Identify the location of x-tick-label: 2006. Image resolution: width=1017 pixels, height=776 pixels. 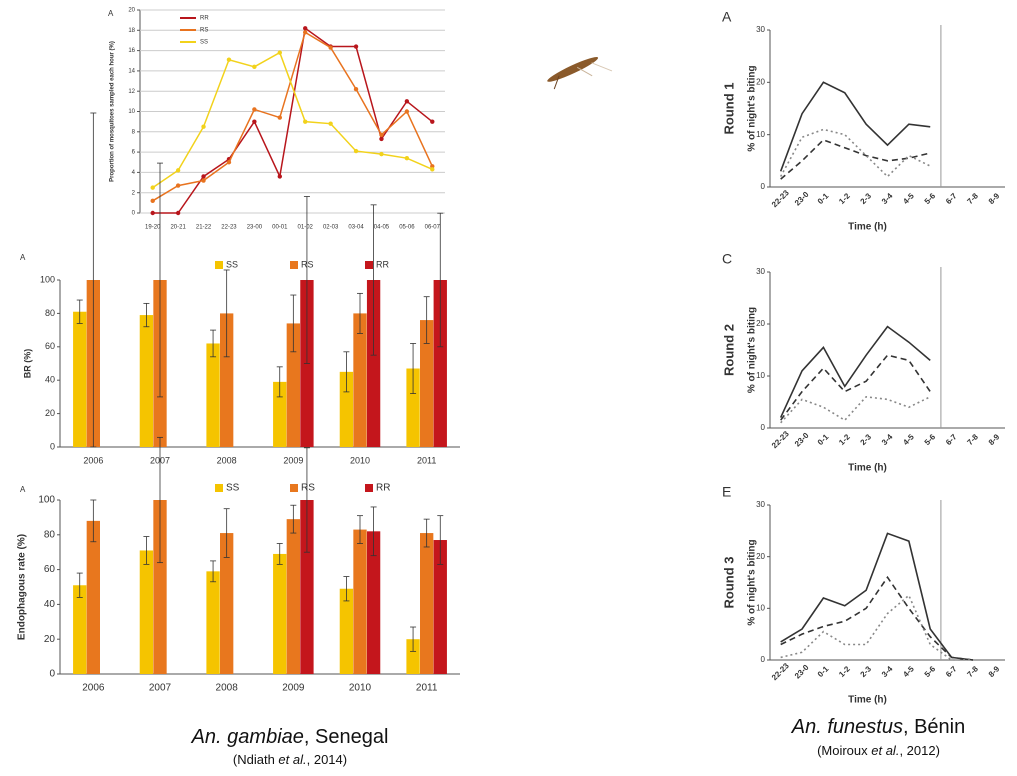
(93, 460).